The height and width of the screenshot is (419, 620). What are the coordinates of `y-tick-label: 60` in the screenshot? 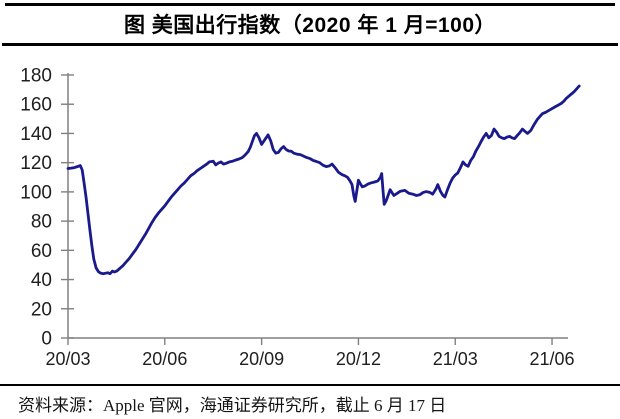 It's located at (41, 251).